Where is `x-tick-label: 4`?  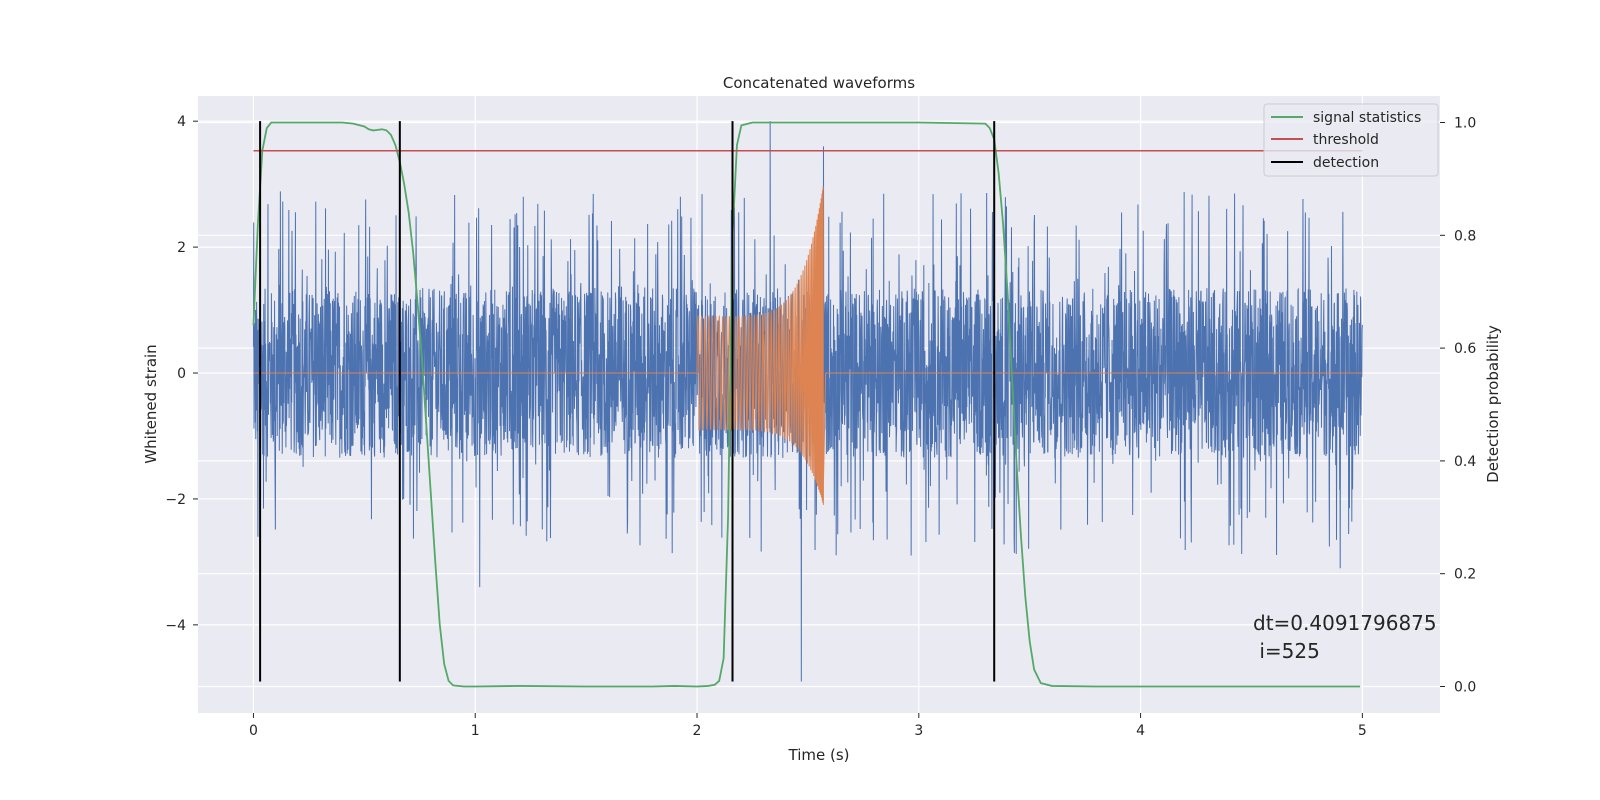
x-tick-label: 4 is located at coordinates (1140, 731).